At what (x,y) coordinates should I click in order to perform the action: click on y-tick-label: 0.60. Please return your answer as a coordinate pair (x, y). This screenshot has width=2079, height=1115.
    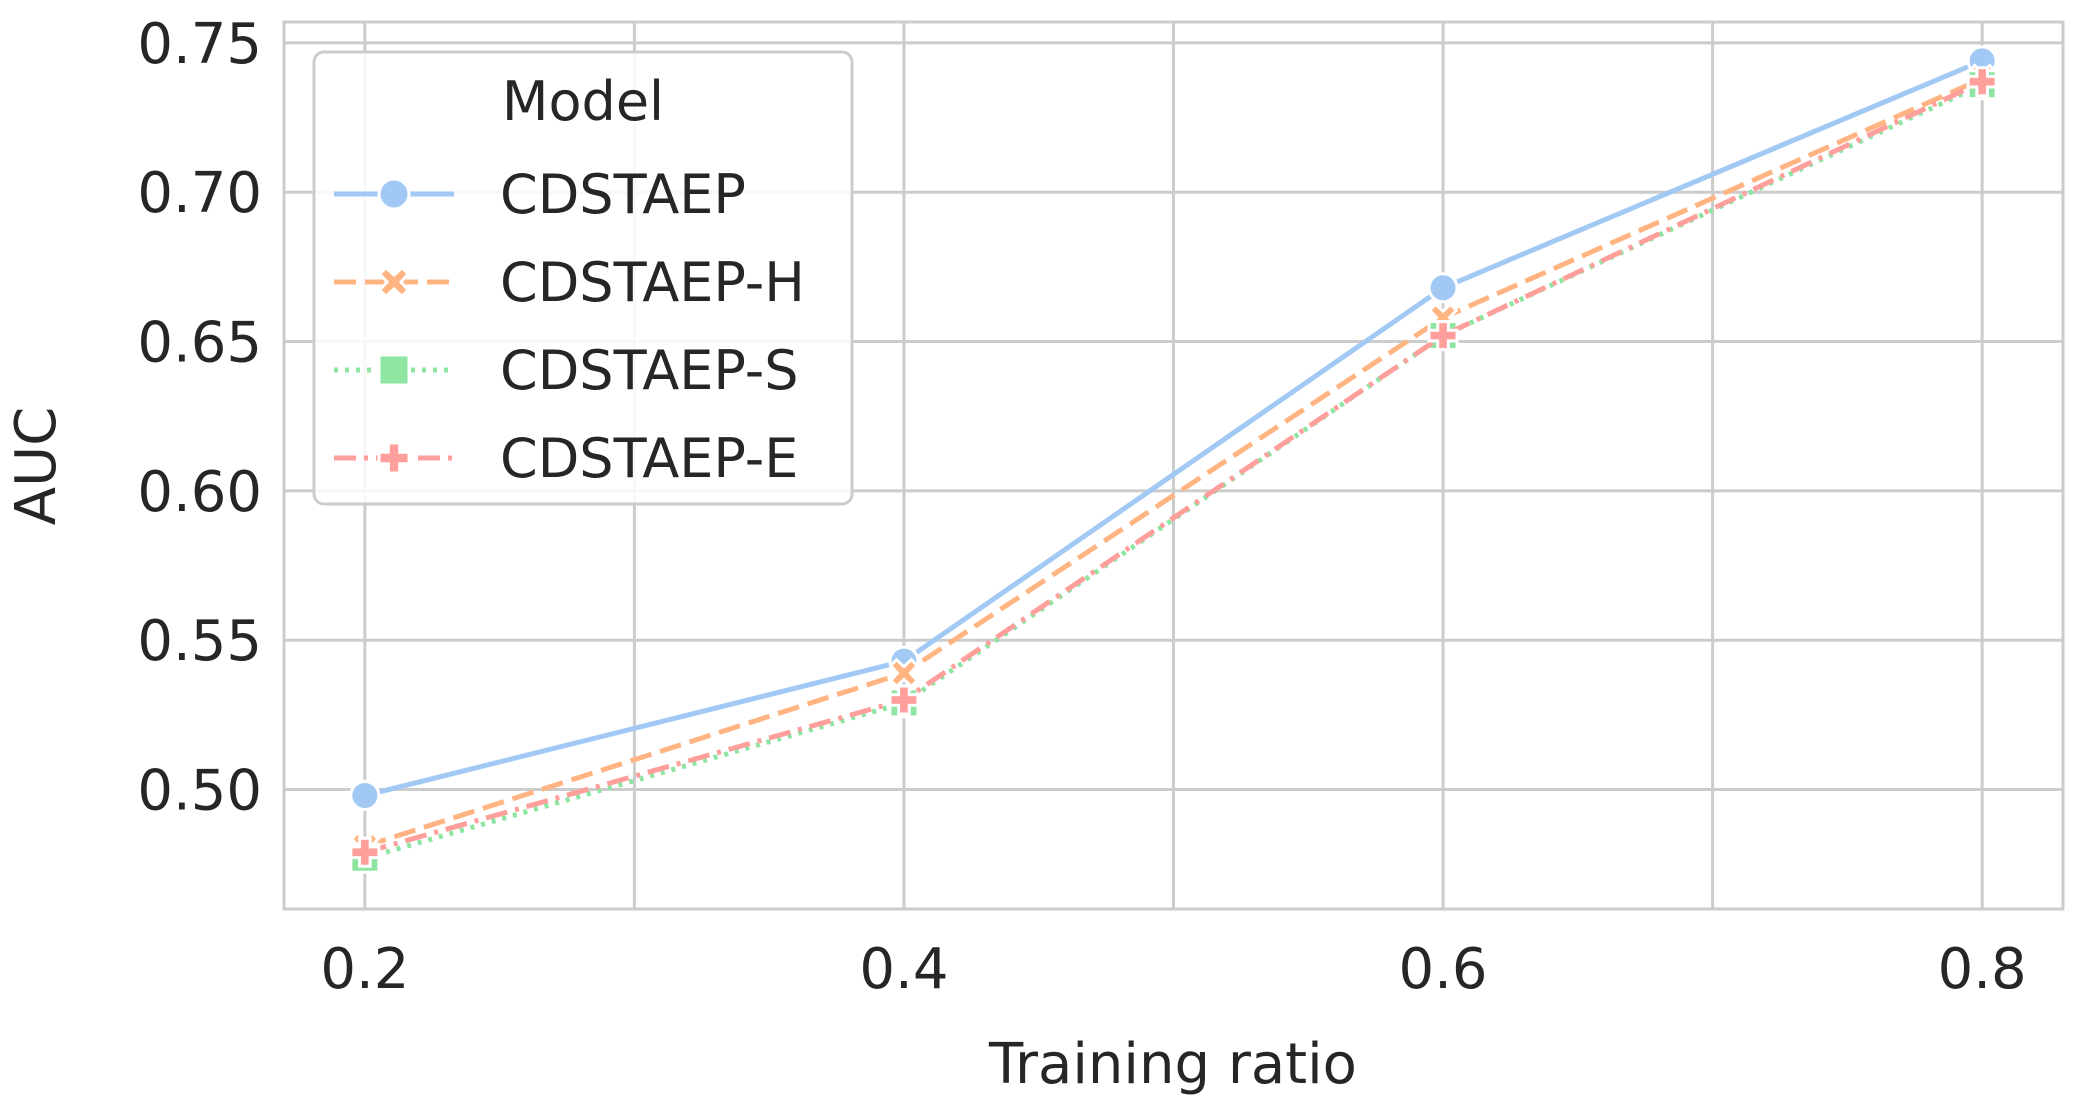
    Looking at the image, I should click on (199, 492).